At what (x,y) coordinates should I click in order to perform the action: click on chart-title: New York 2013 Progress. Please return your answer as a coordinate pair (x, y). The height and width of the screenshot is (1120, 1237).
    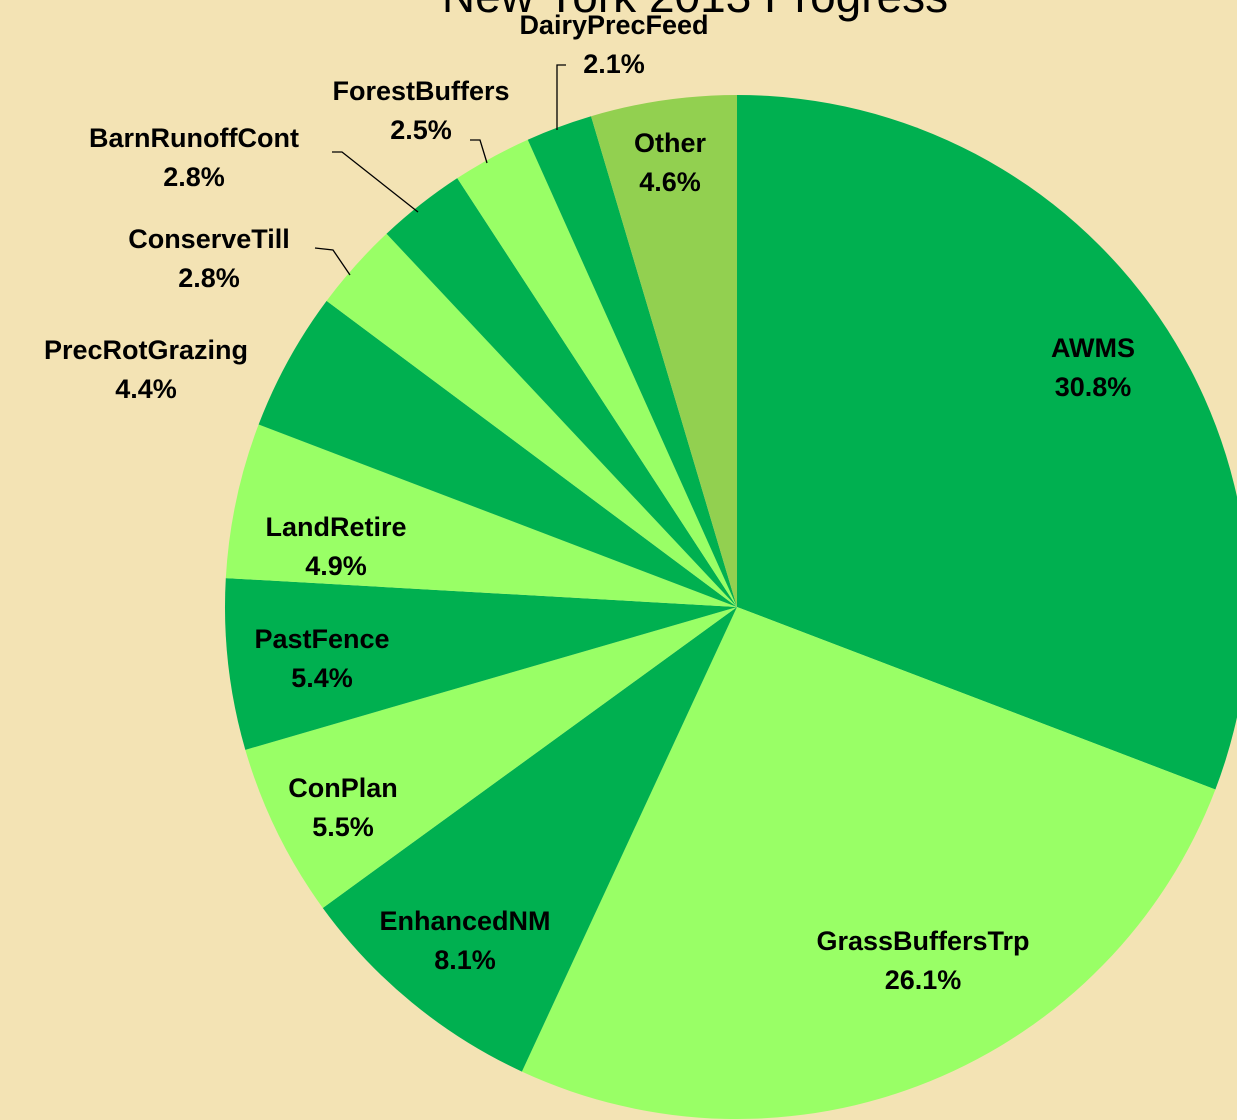
    Looking at the image, I should click on (695, 11).